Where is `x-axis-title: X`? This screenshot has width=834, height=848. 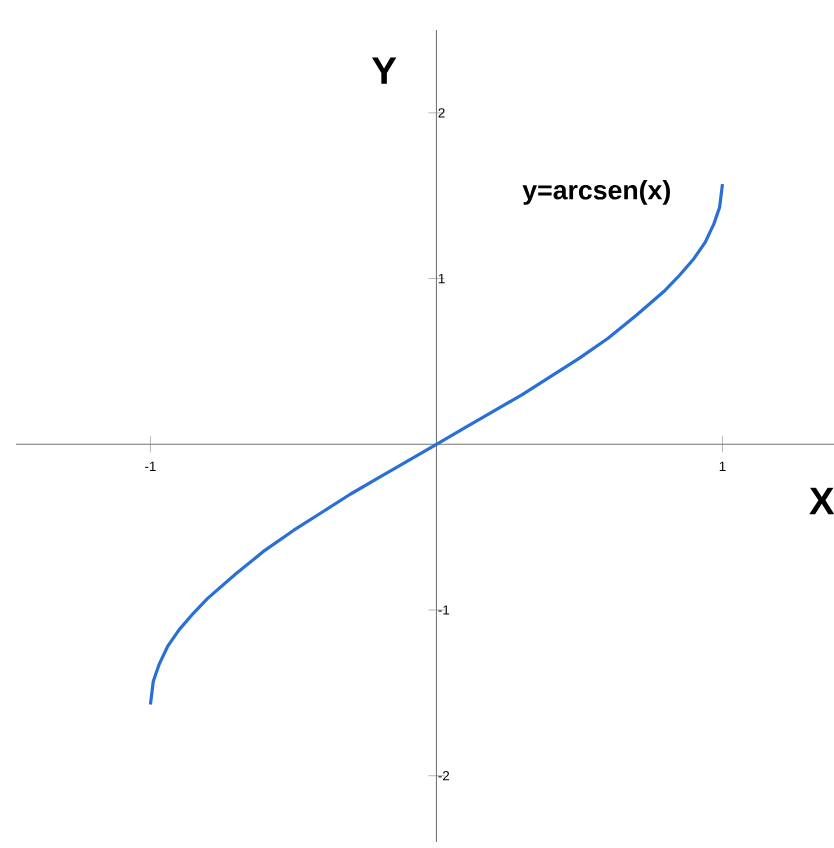
x-axis-title: X is located at coordinates (821, 501).